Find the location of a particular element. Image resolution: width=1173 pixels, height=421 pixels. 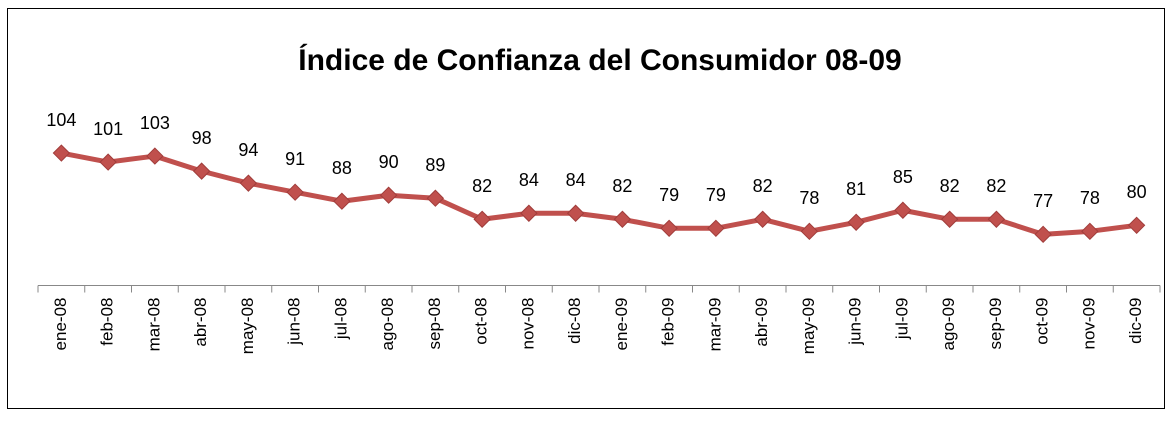

data-label: 80 is located at coordinates (1137, 192).